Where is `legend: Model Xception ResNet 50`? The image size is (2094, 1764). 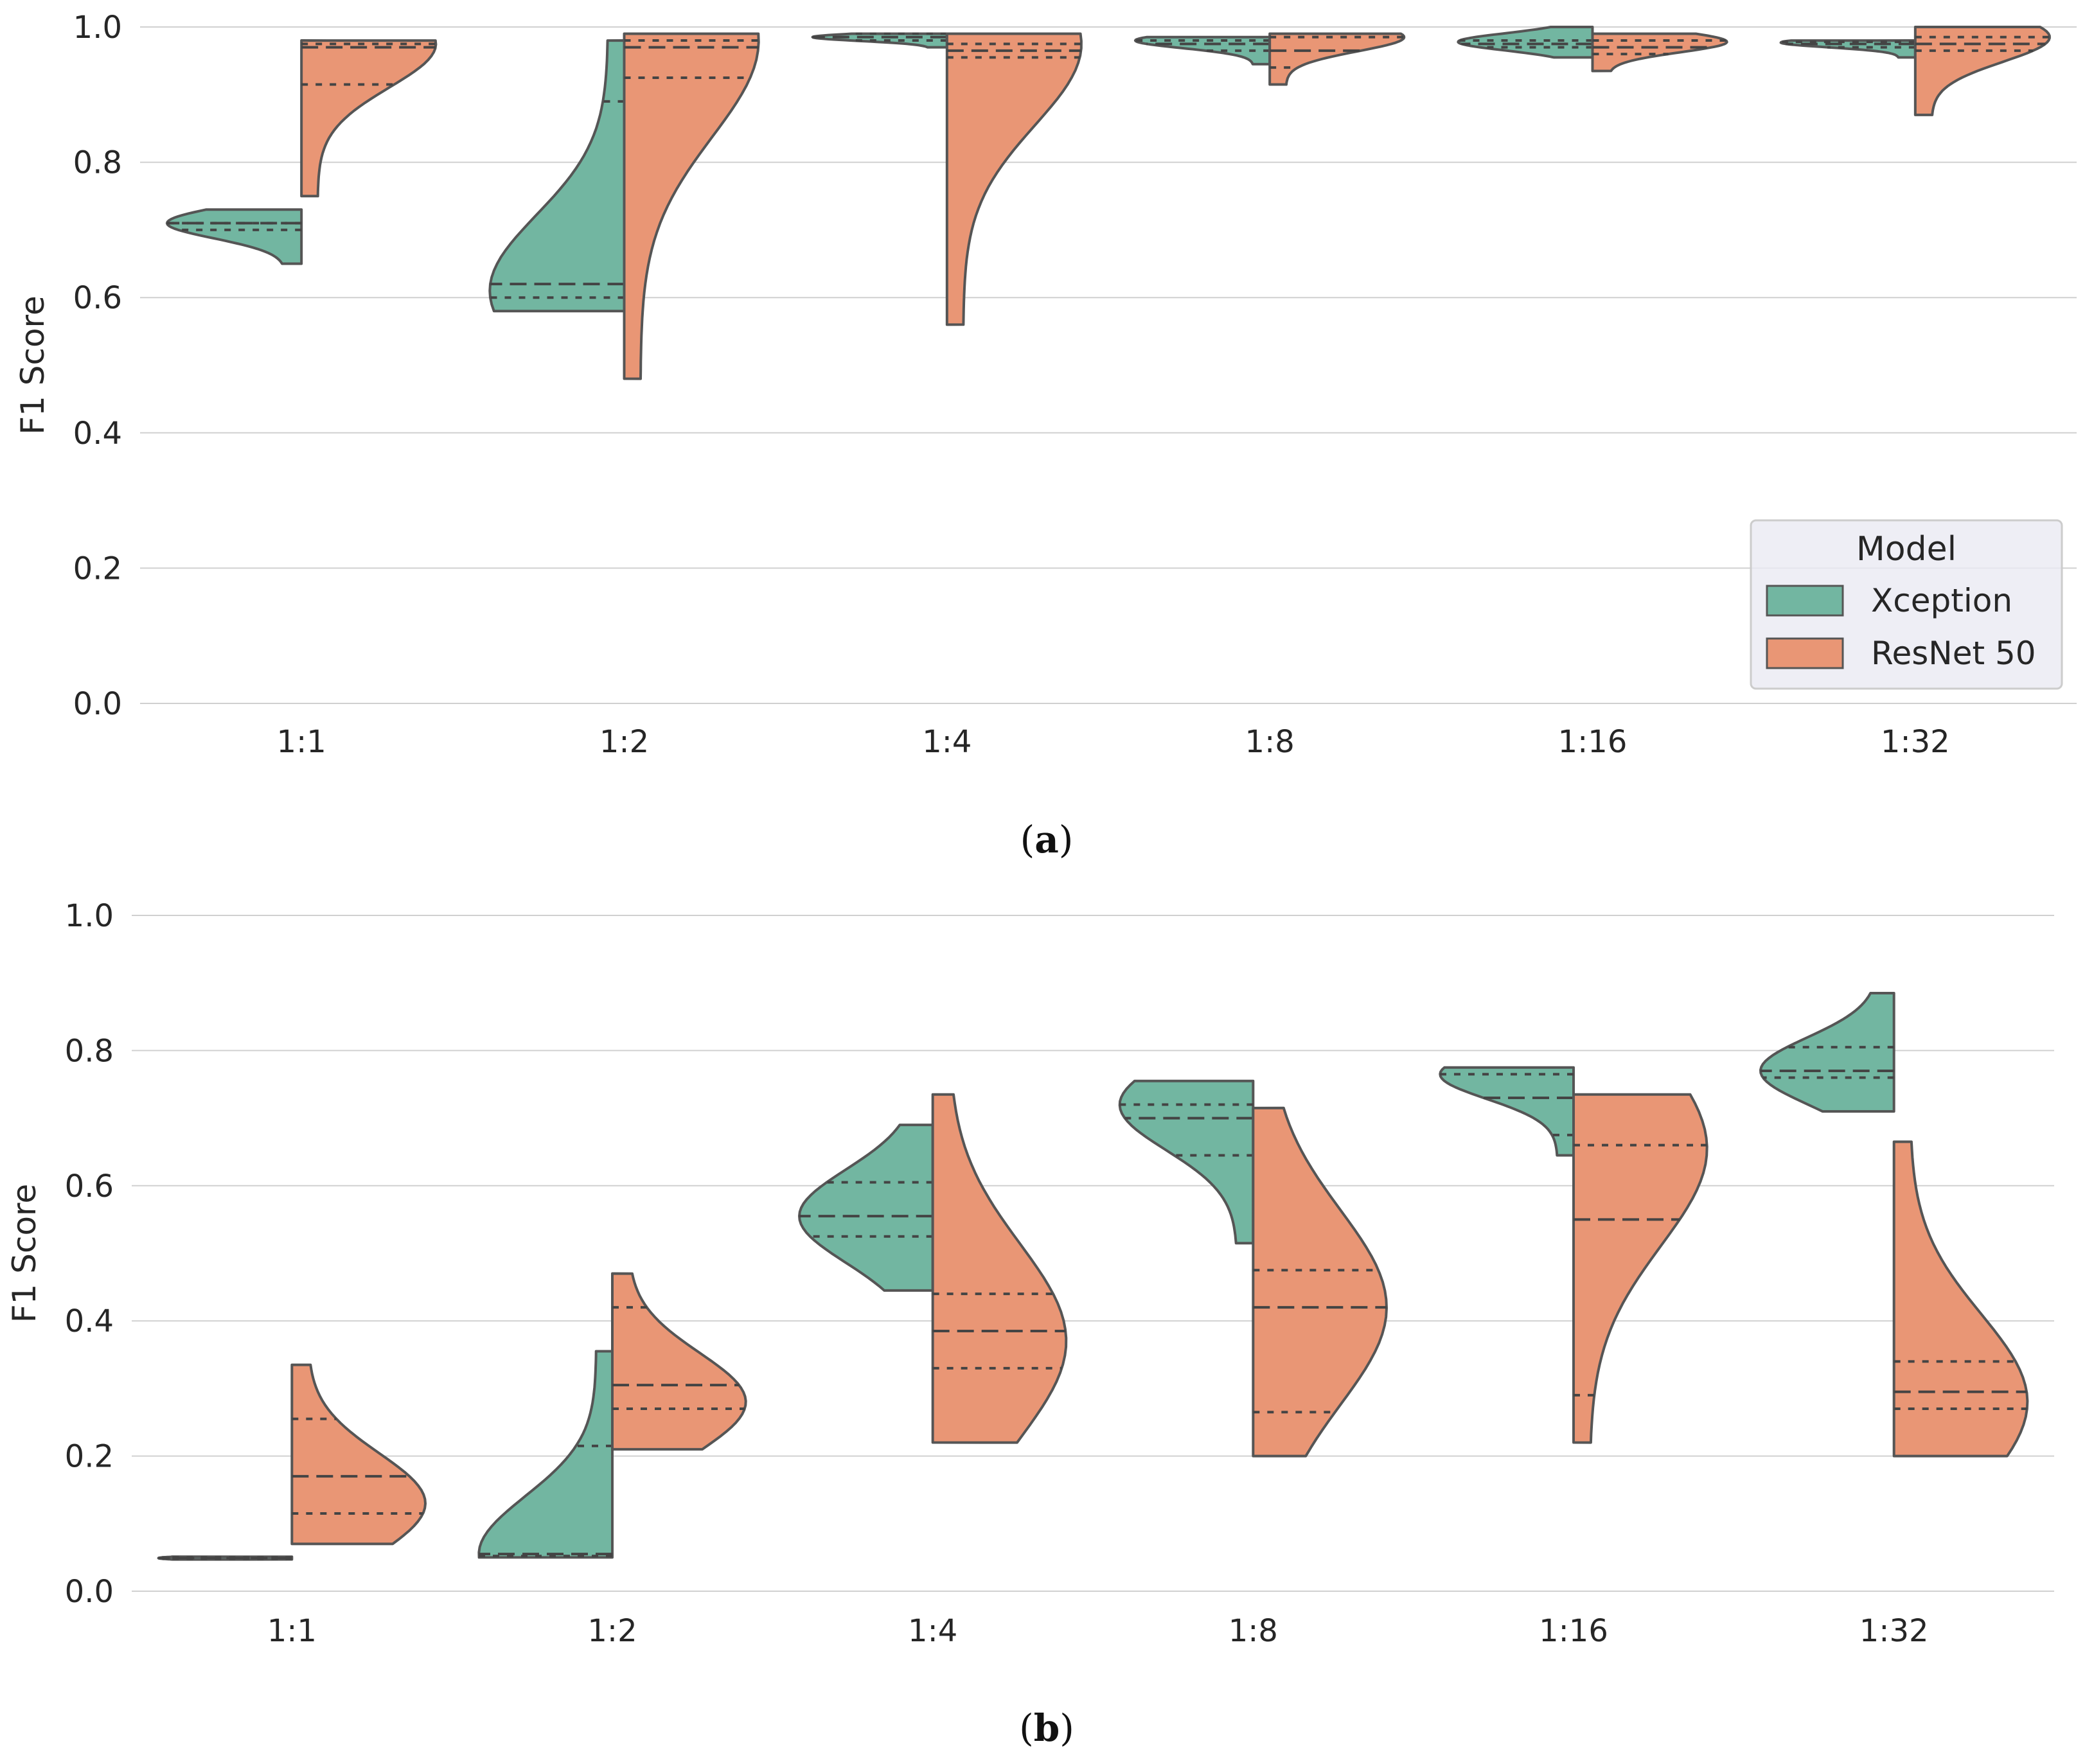
legend: Model Xception ResNet 50 is located at coordinates (1906, 604).